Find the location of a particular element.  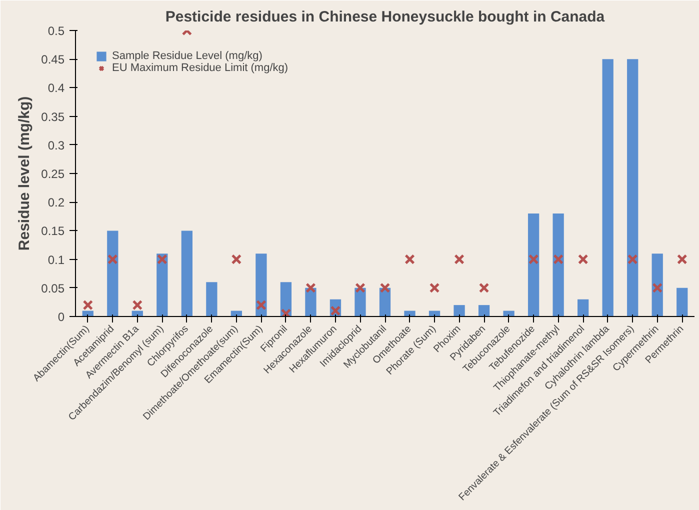

legend-label: Sample Residue Level (mg/kg) is located at coordinates (187, 56).